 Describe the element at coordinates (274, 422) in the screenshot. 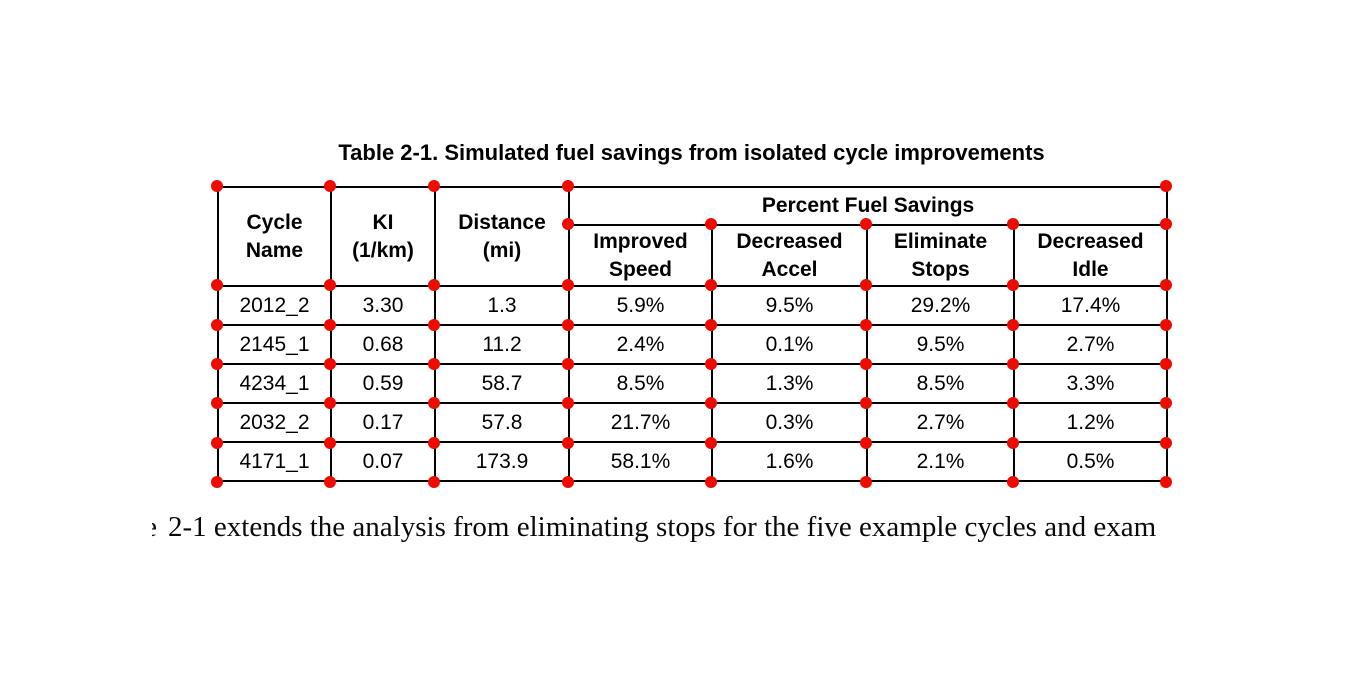

I see `table-cell: 2032_2` at that location.